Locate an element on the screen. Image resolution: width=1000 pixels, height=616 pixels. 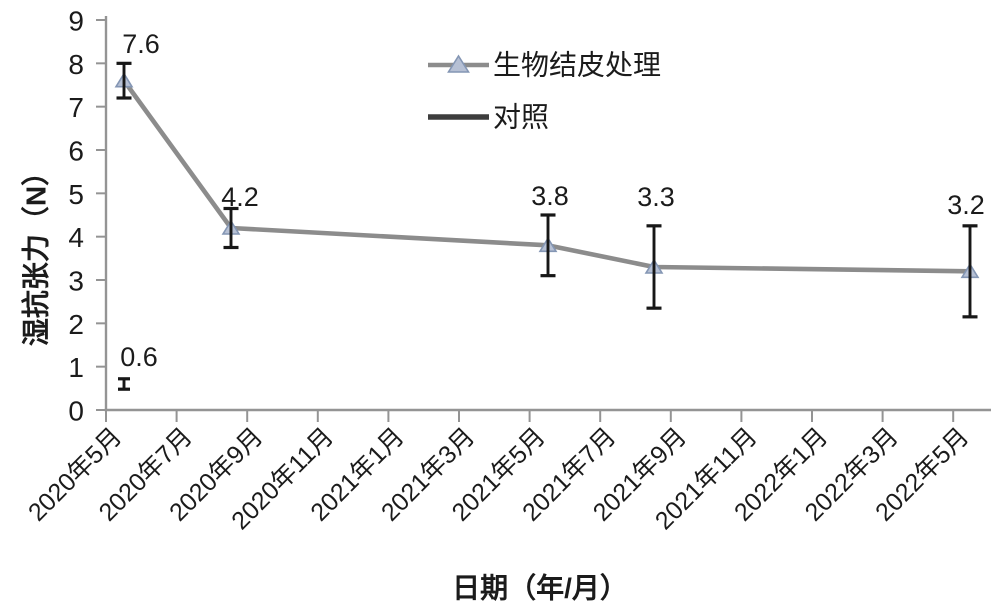
legend-treatment-marker is located at coordinates (458, 63).